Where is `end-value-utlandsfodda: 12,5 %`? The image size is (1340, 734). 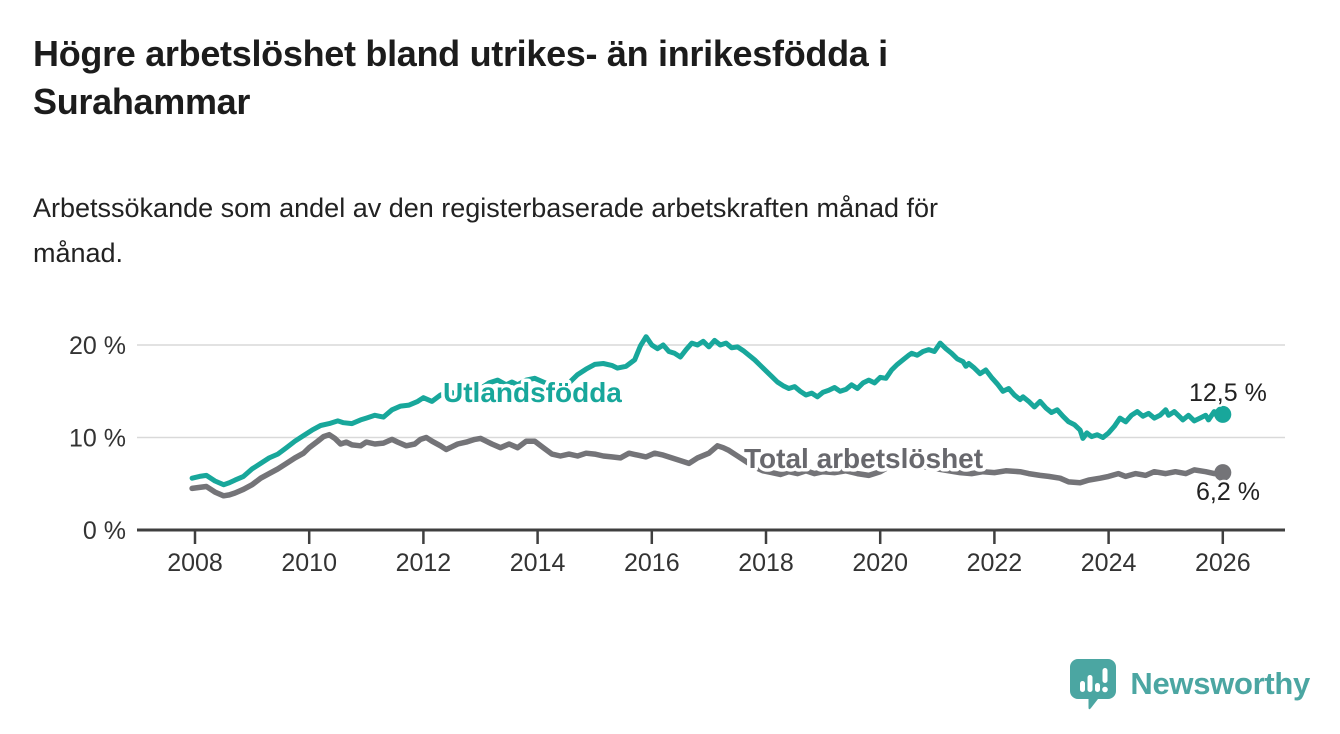 end-value-utlandsfodda: 12,5 % is located at coordinates (1228, 393).